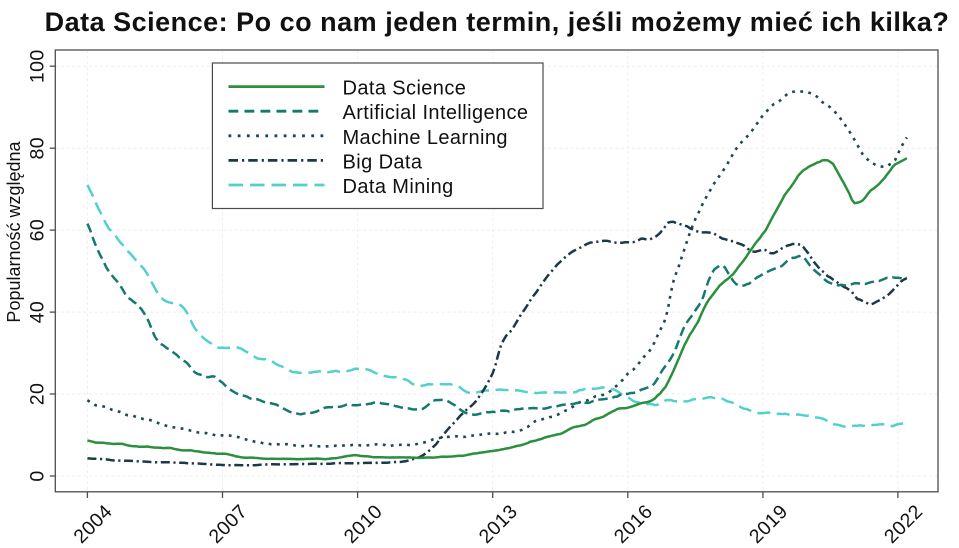  Describe the element at coordinates (14, 231) in the screenshot. I see `svg-text: Popularność względna` at that location.